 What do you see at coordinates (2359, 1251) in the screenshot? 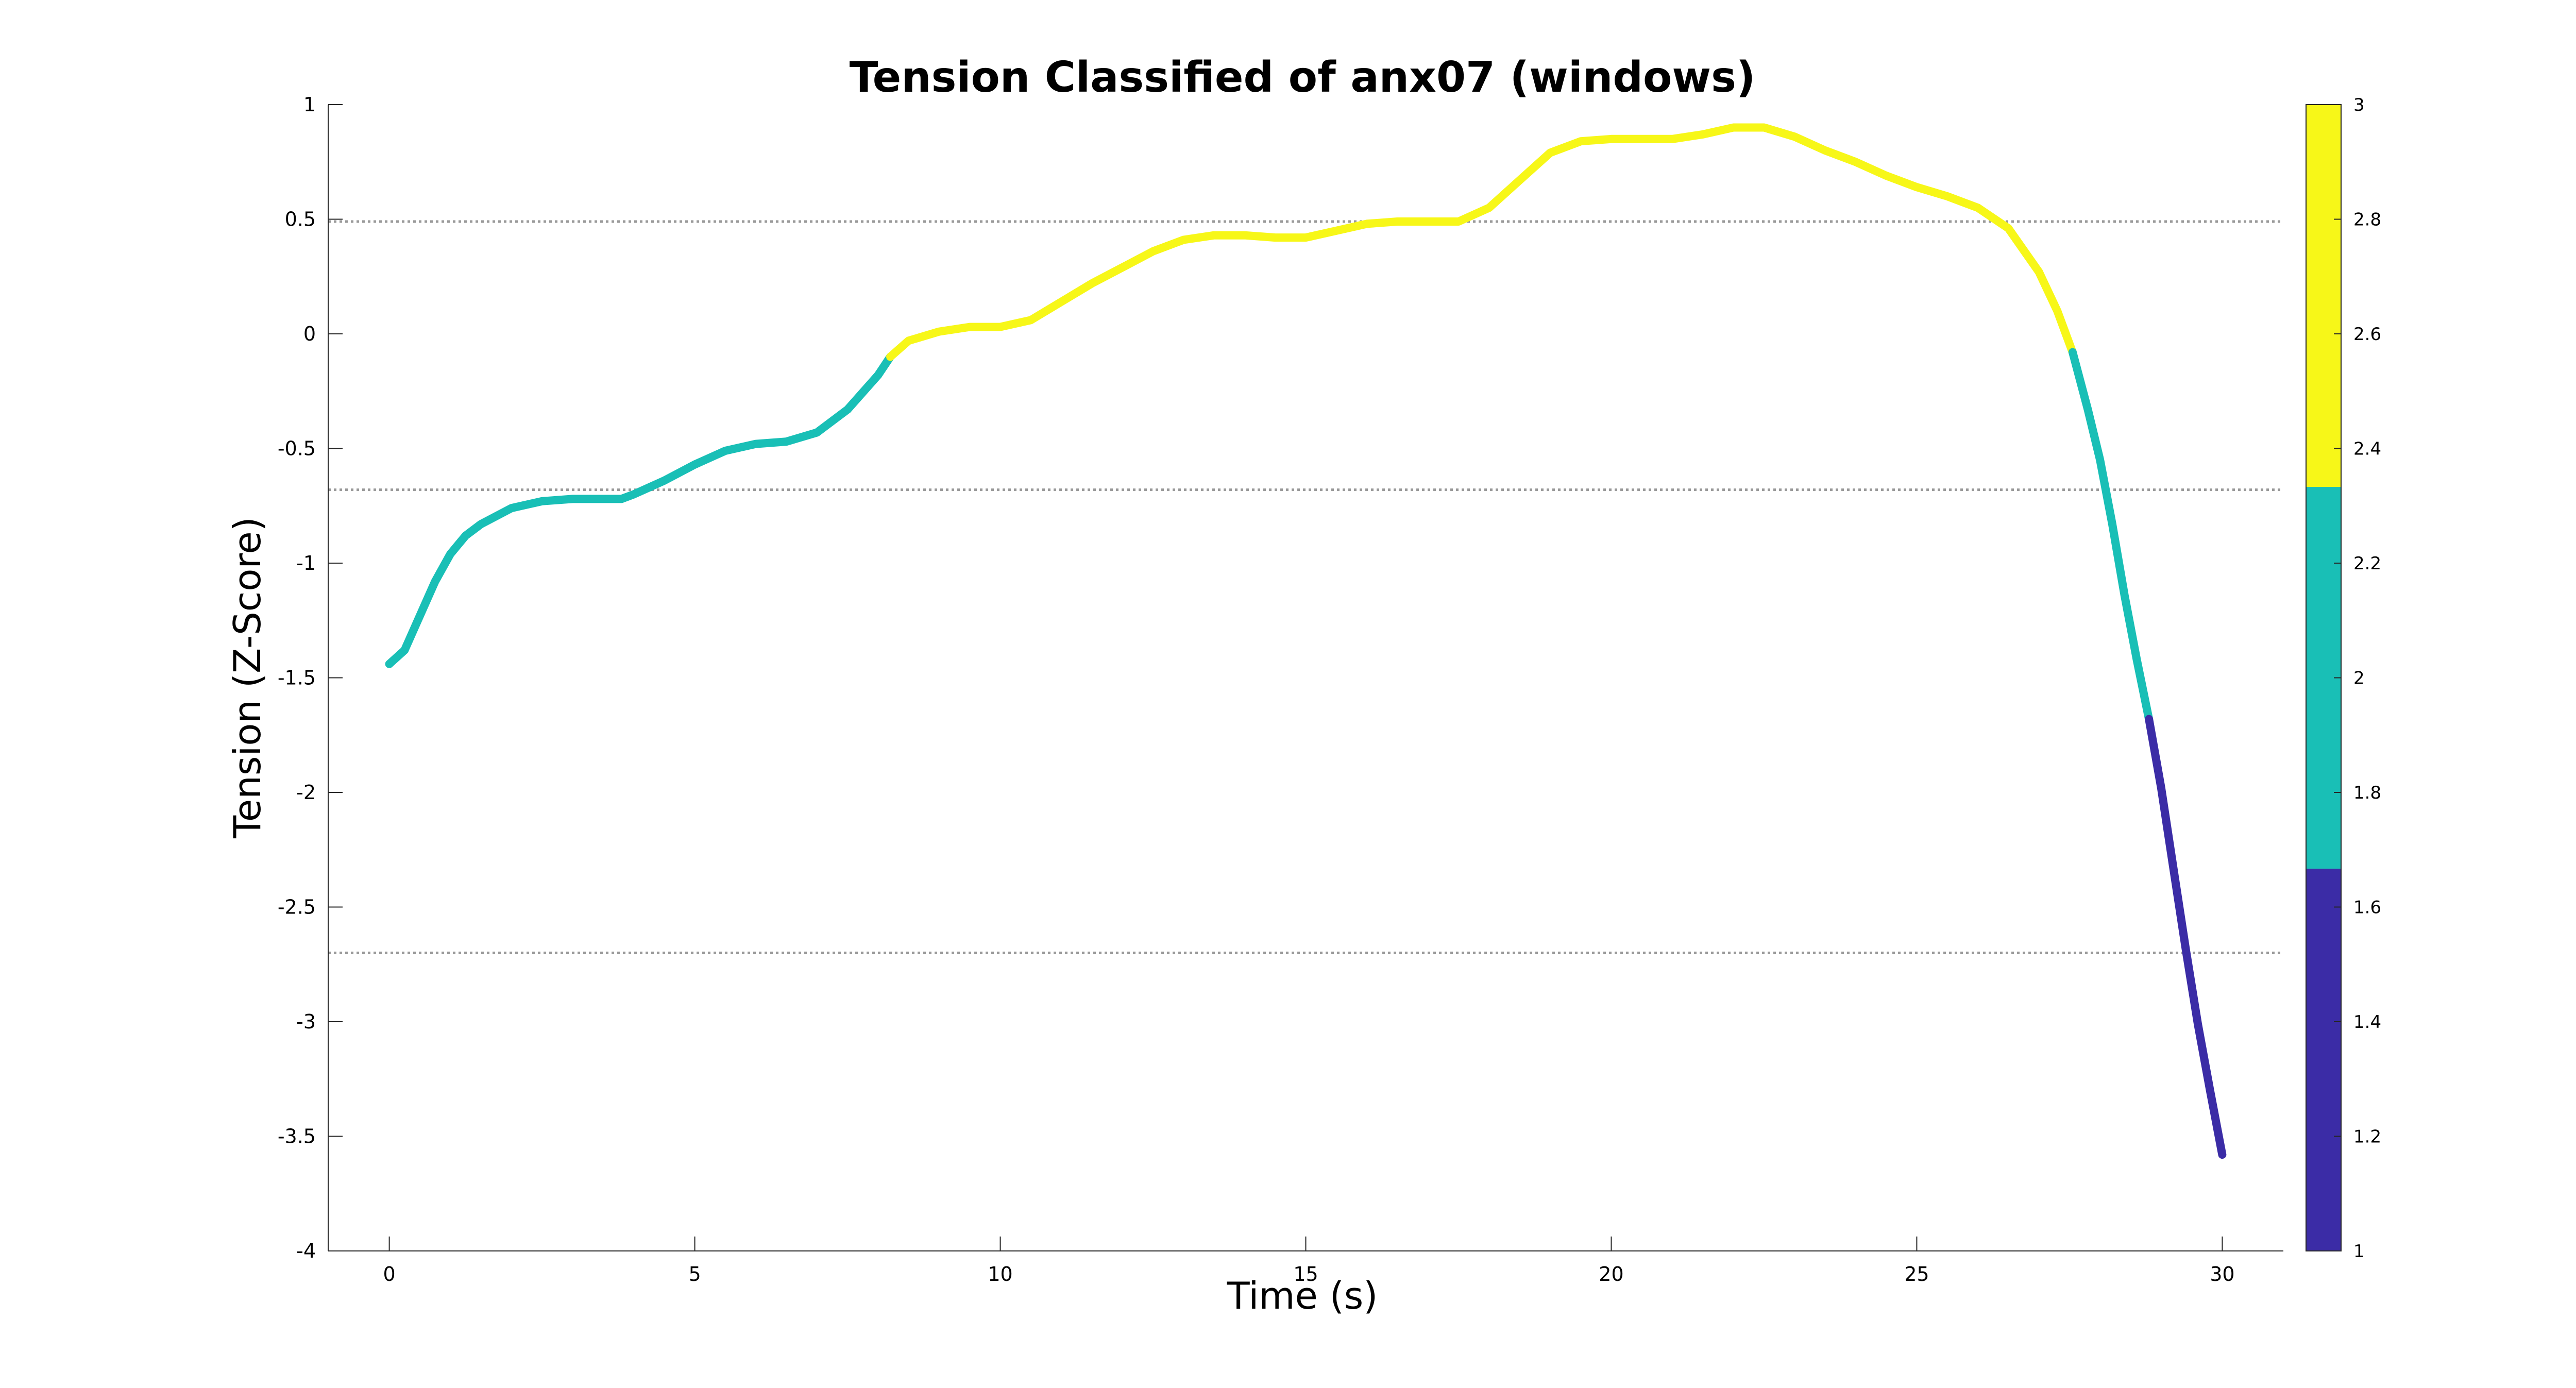
I see `colorbar-tick-label: 1` at bounding box center [2359, 1251].